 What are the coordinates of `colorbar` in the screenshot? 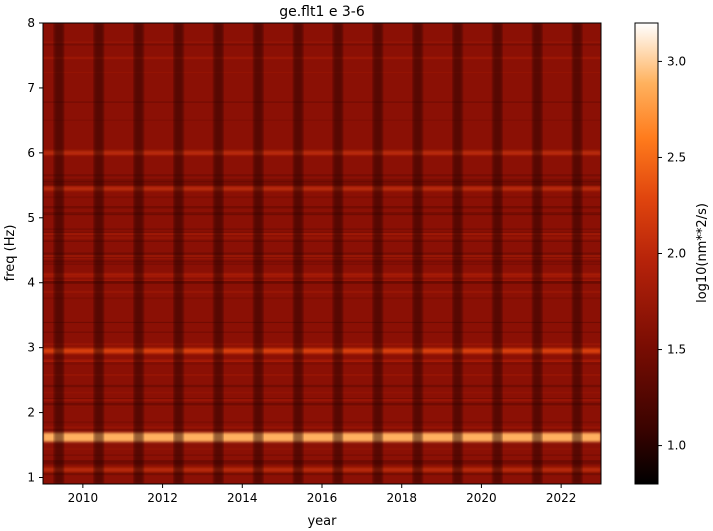 It's located at (646, 253).